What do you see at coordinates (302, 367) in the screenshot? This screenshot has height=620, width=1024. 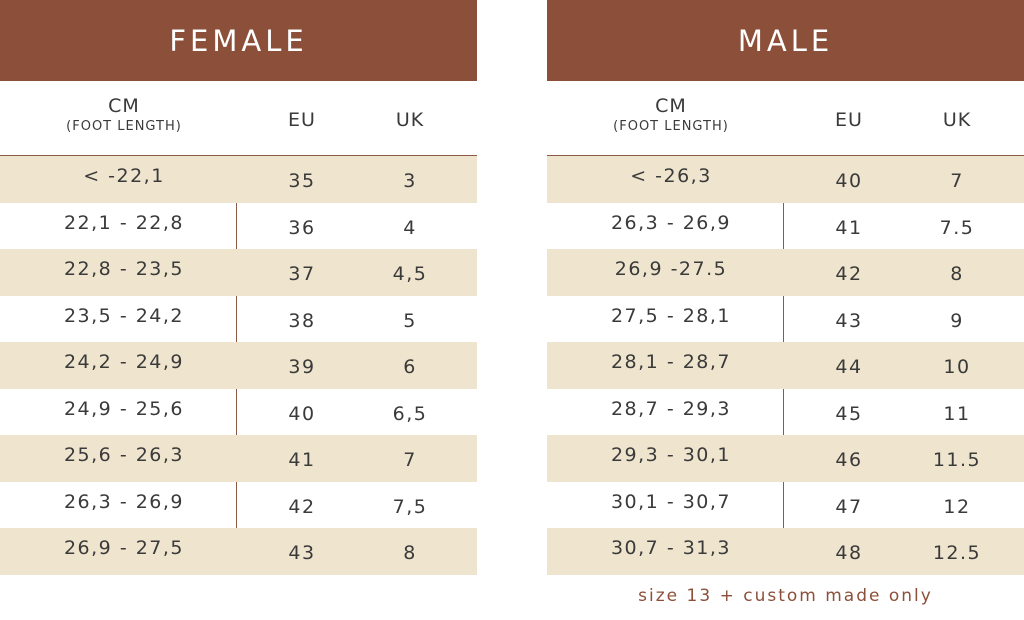 I see `eu-cell: 39` at bounding box center [302, 367].